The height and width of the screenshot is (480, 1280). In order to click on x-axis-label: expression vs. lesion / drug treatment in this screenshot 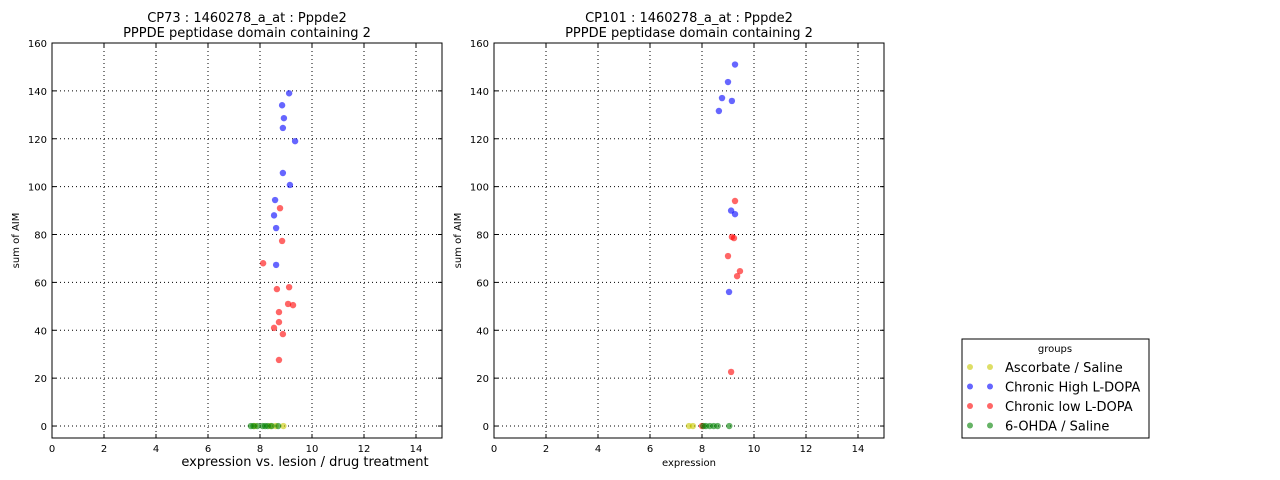, I will do `click(304, 462)`.